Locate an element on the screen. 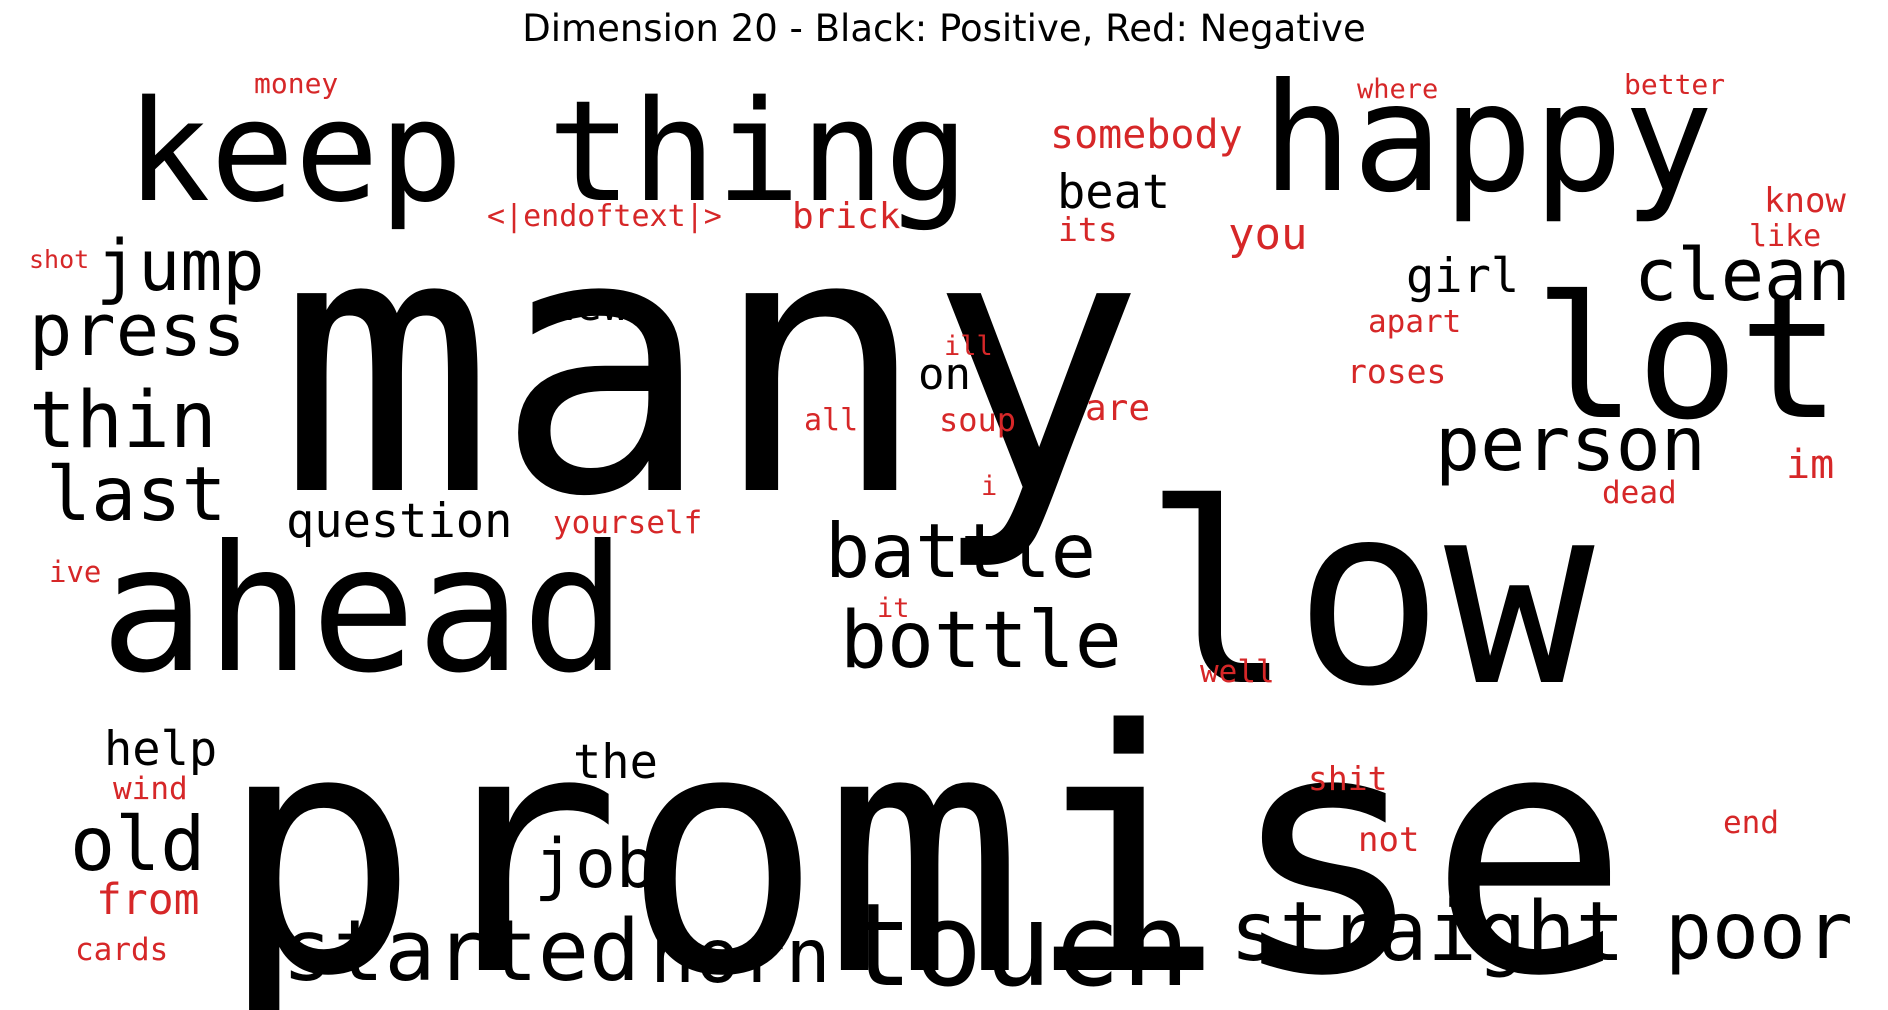 This screenshot has width=1888, height=1010. word-know: know is located at coordinates (1805, 201).